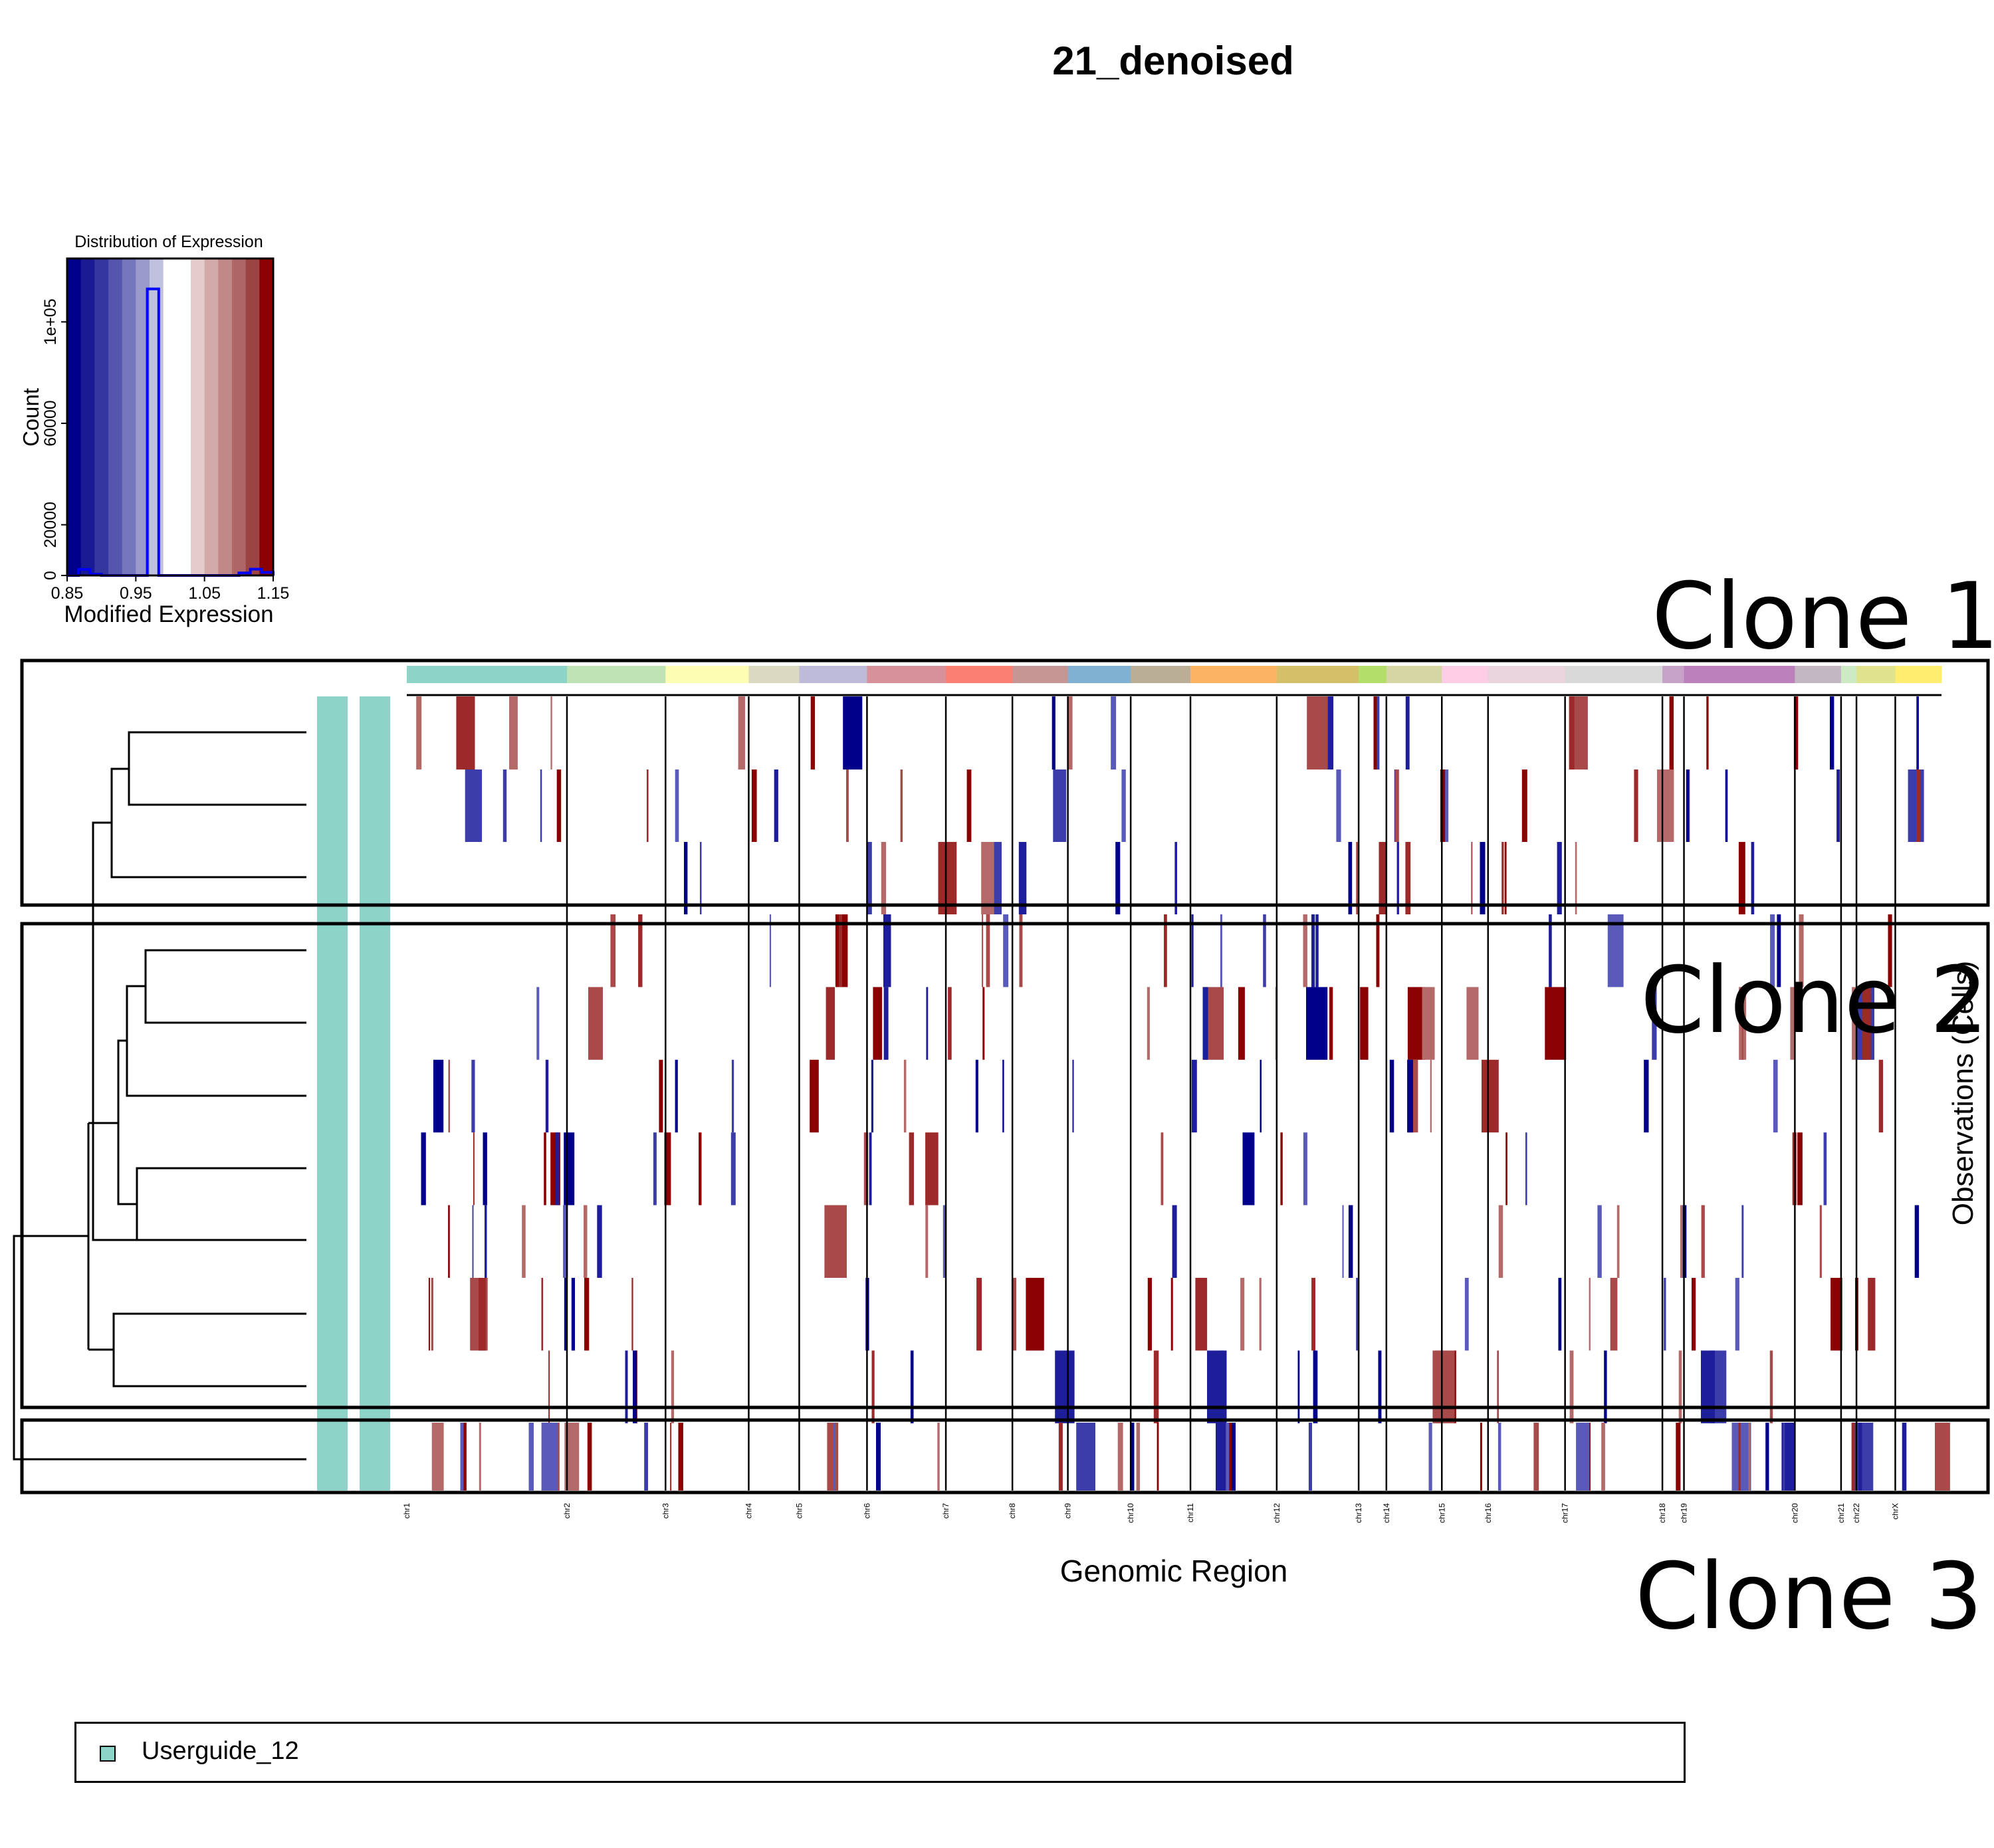 The image size is (1994, 1848). What do you see at coordinates (1848, 674) in the screenshot?
I see `chrom-bar-chr21` at bounding box center [1848, 674].